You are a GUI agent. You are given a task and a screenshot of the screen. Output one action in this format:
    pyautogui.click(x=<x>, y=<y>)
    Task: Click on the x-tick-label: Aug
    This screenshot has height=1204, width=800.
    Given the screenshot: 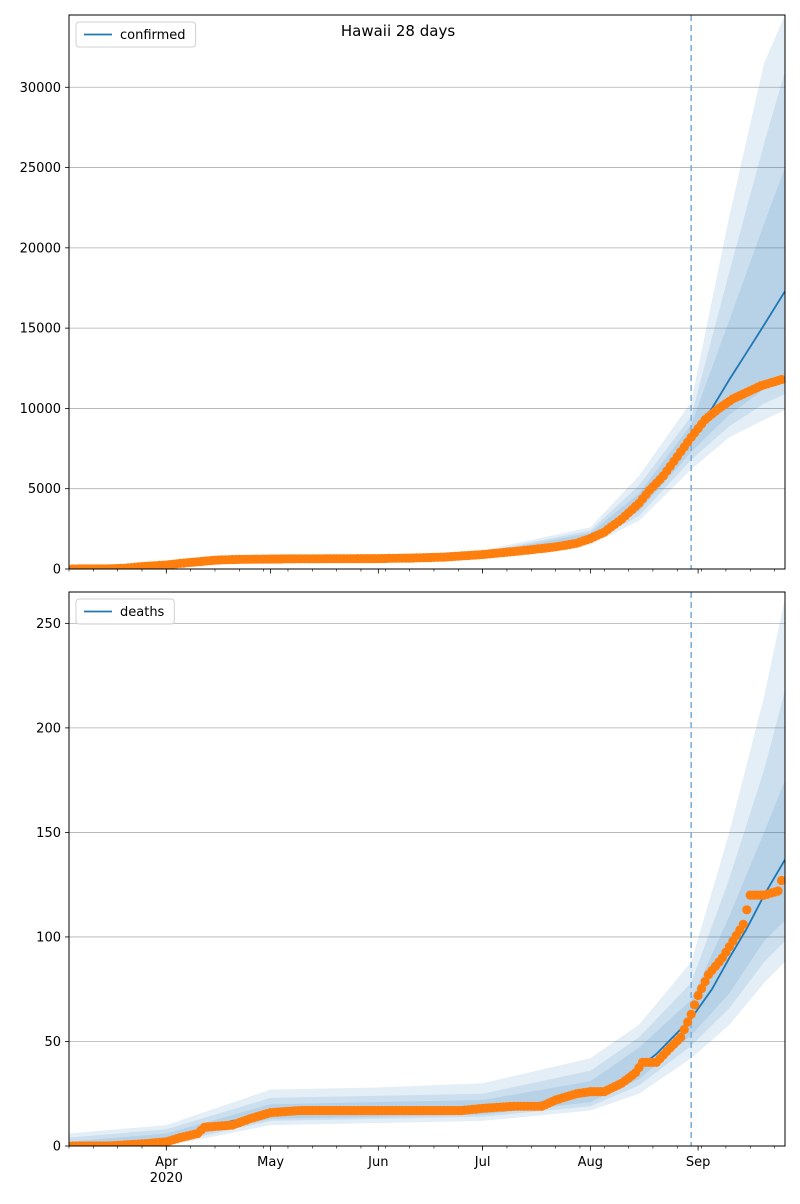 What is the action you would take?
    pyautogui.click(x=590, y=1162)
    